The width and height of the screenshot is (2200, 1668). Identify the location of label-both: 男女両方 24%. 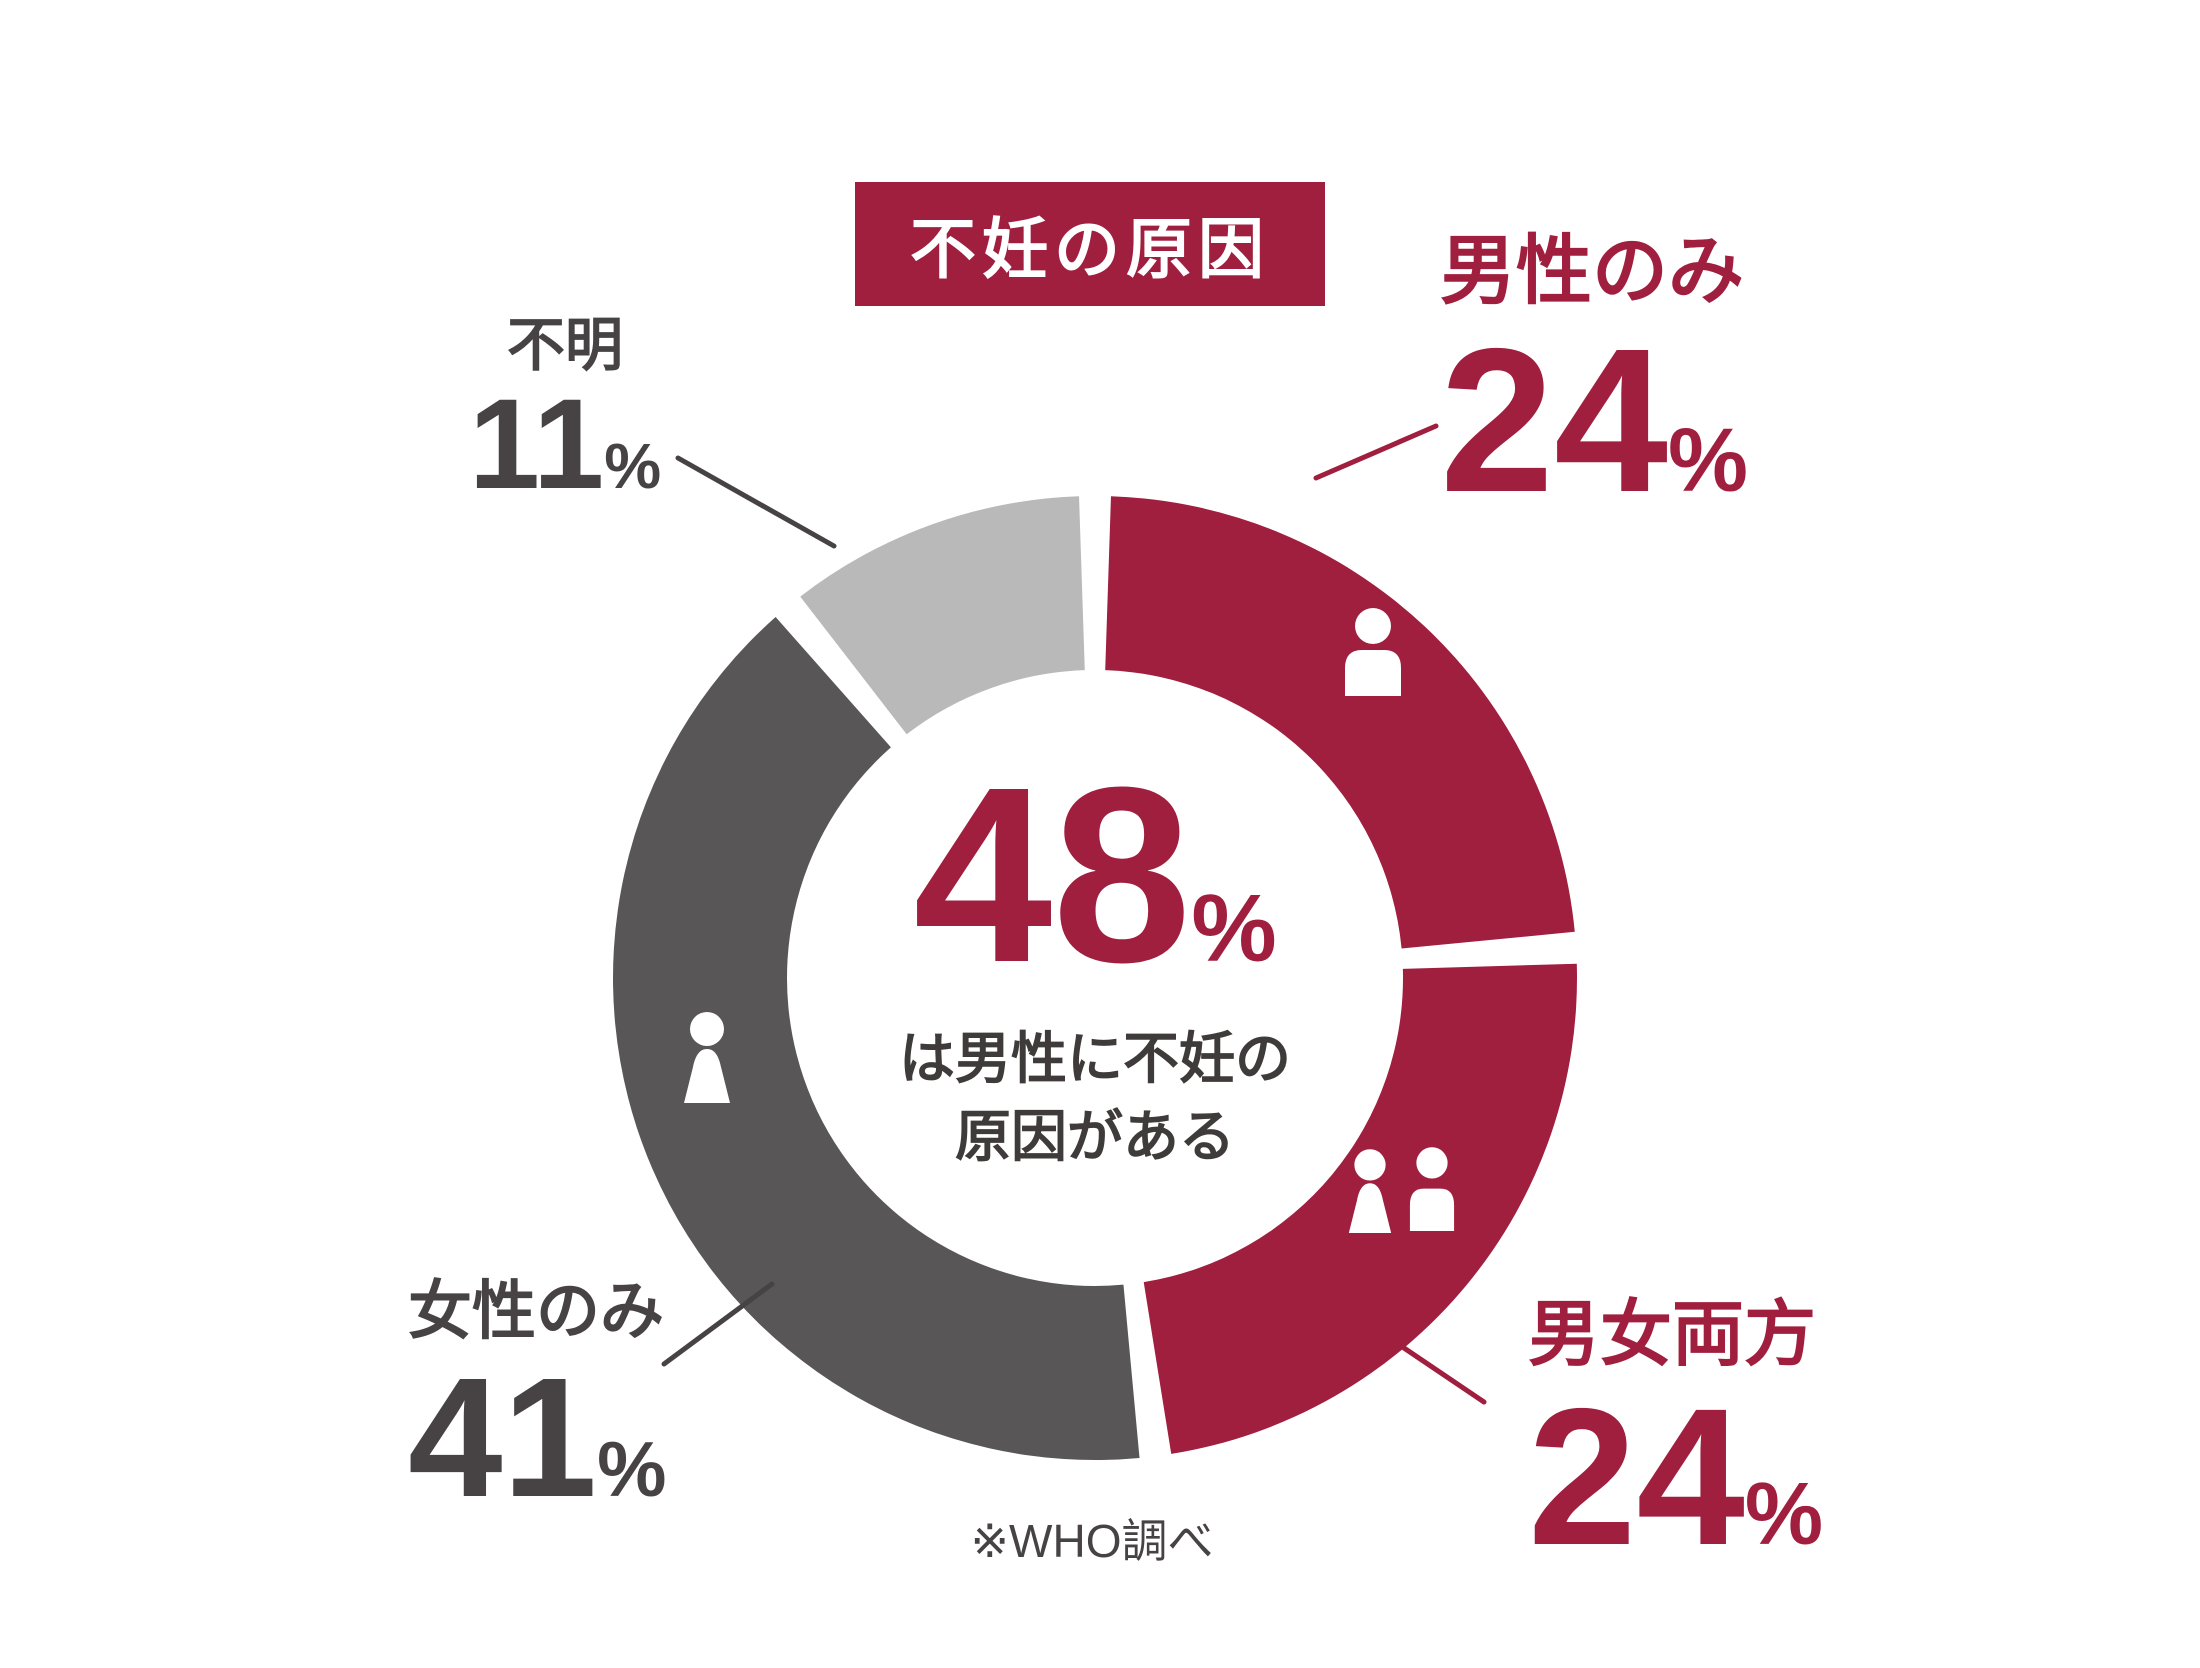
(1676, 1435).